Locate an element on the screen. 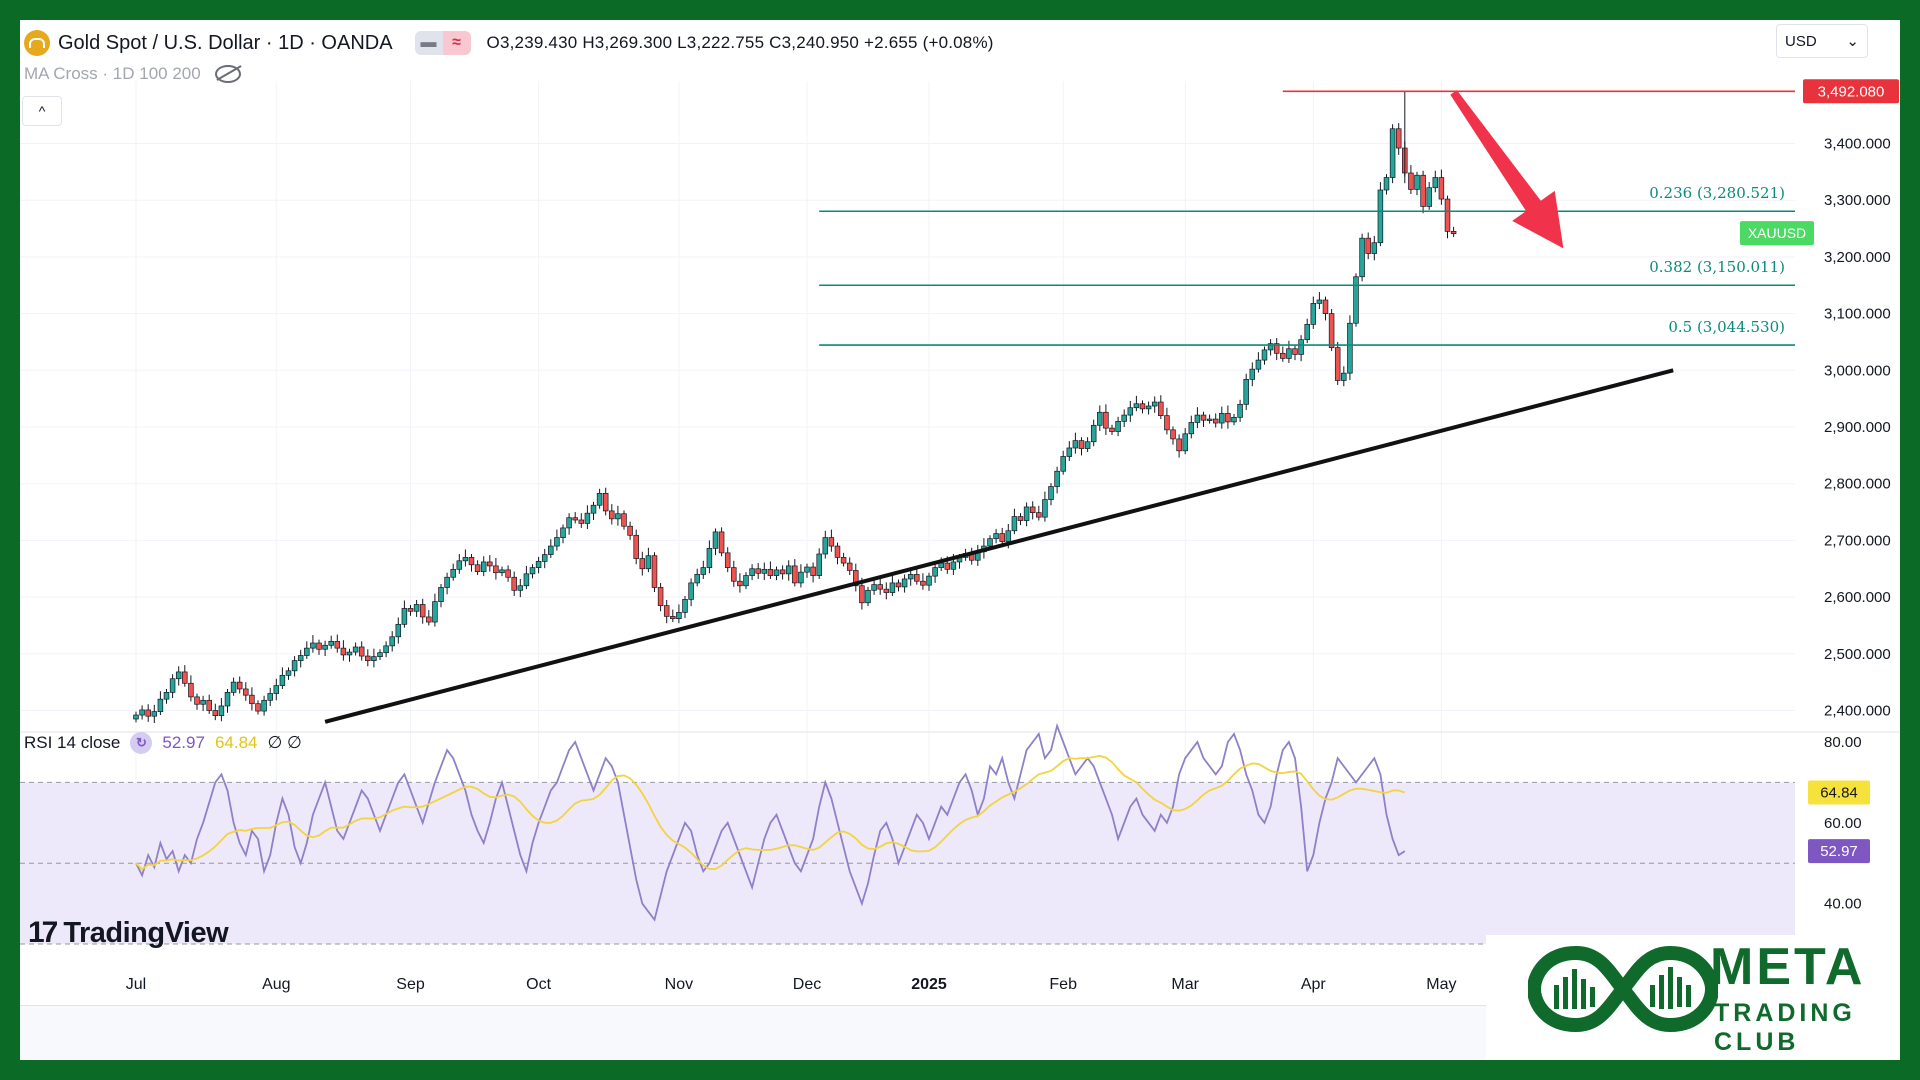 This screenshot has width=1920, height=1080. rsi-line is located at coordinates (770, 822).